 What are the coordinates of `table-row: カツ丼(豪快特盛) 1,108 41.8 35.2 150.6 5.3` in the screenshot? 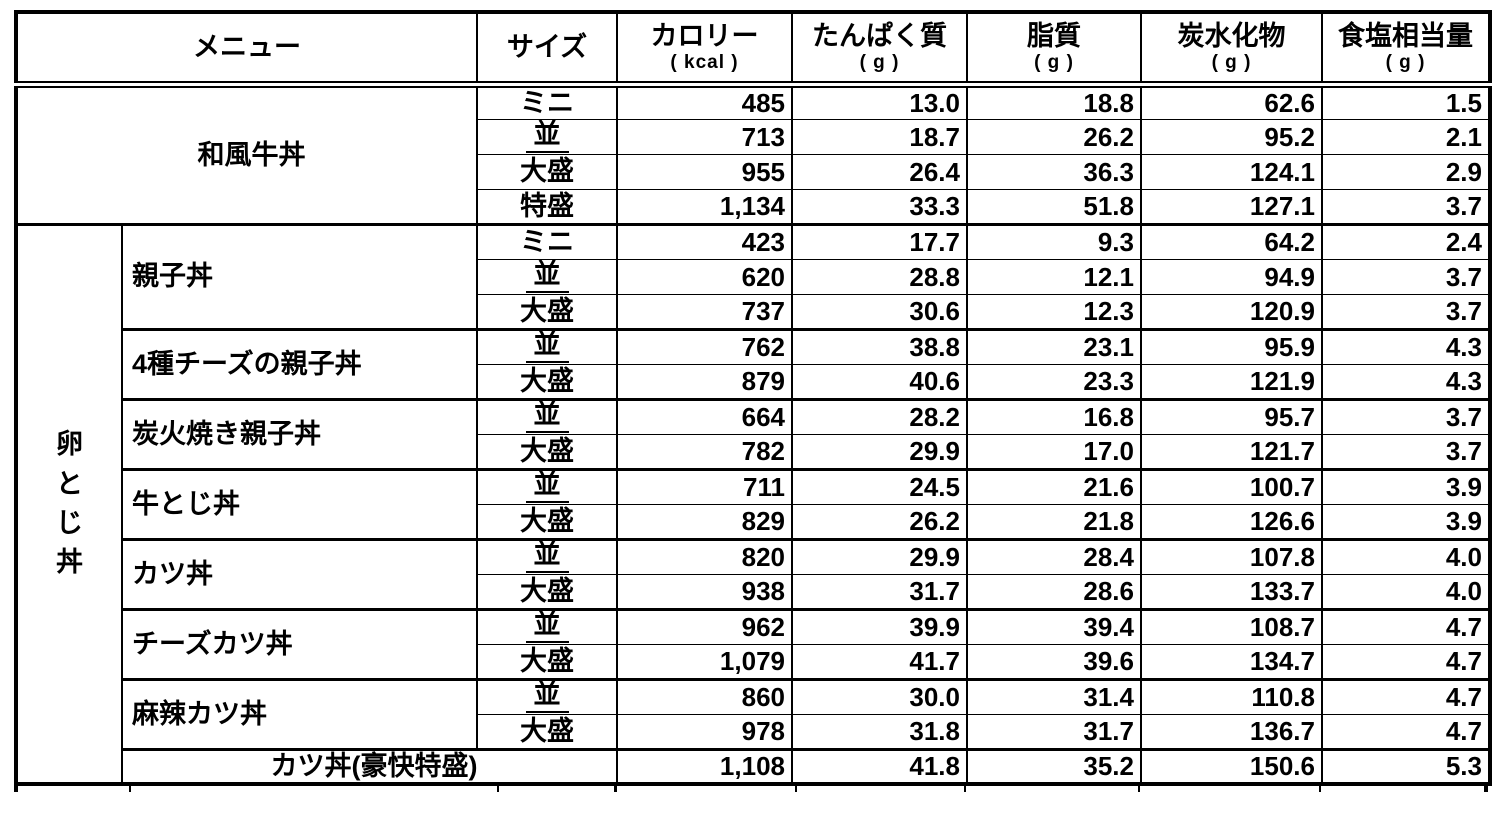 It's located at (753, 766).